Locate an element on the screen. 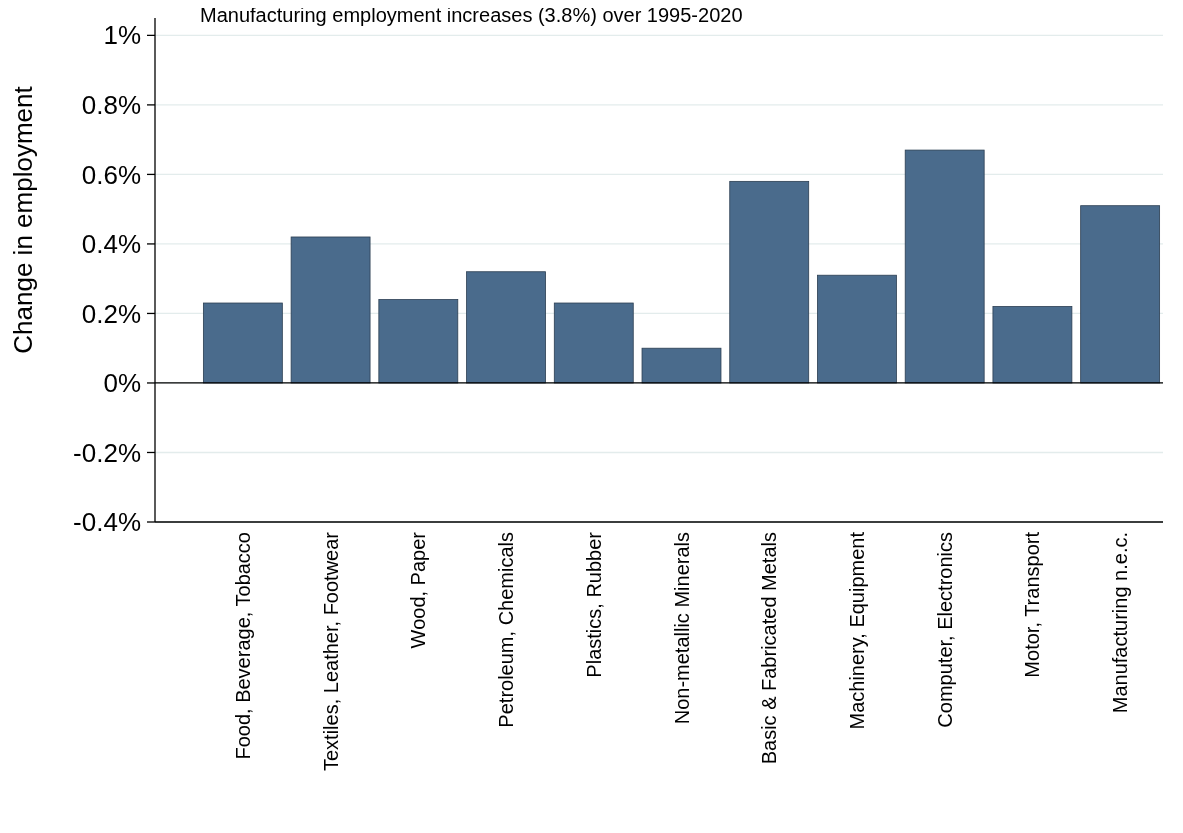  x-tick-label: Manufacturing n.e.c. is located at coordinates (1120, 623).